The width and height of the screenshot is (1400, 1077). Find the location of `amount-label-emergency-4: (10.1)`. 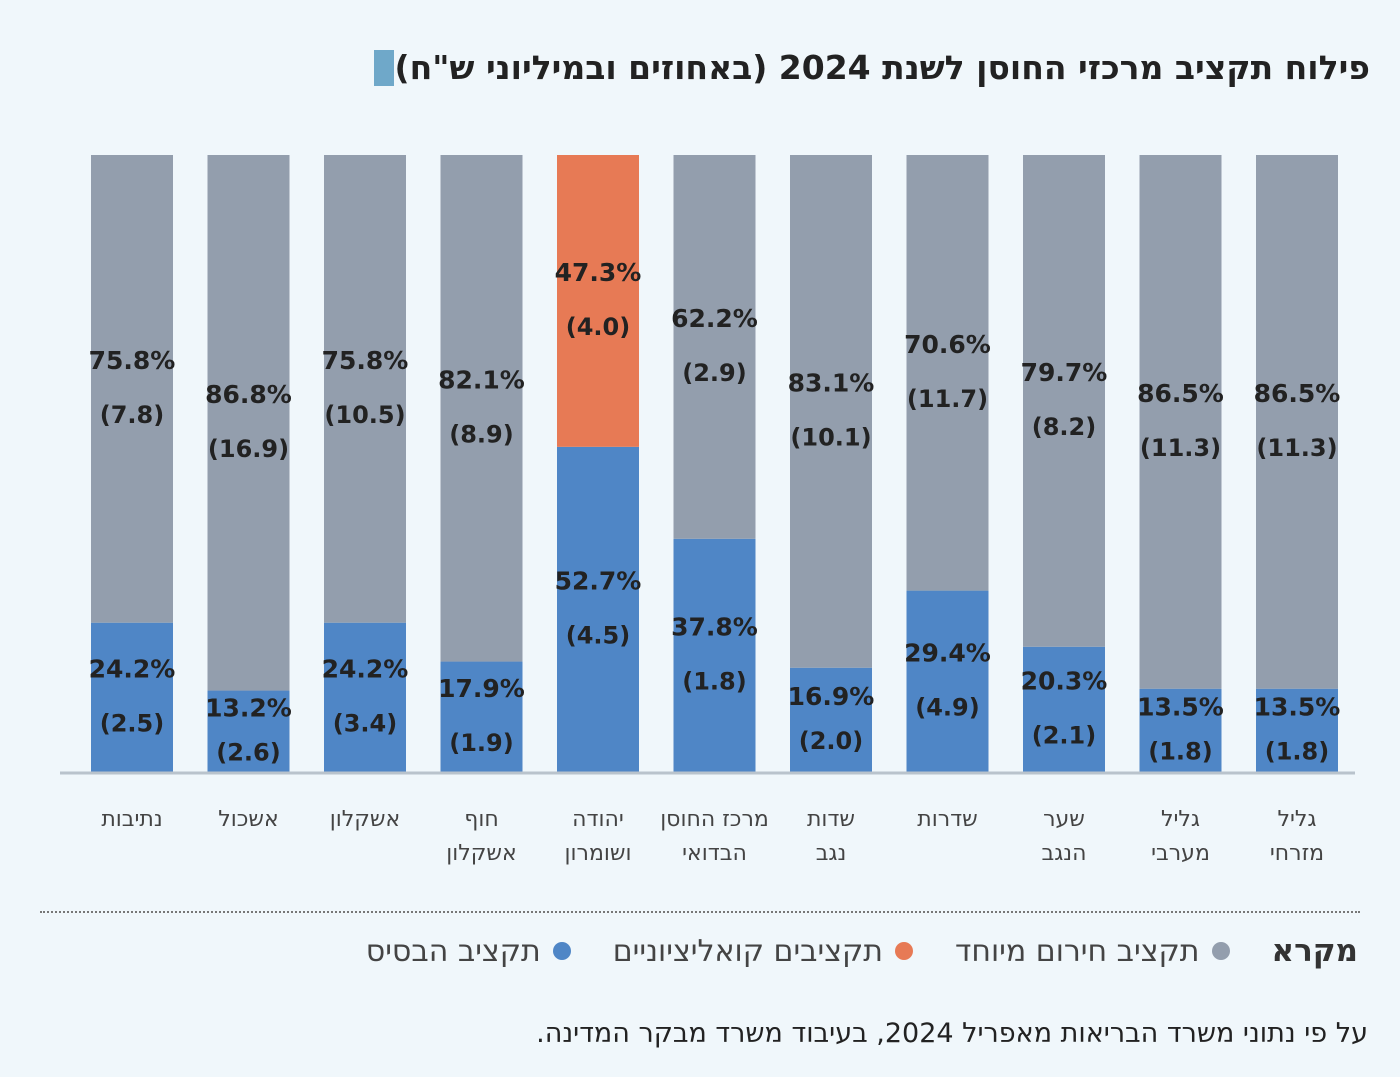

amount-label-emergency-4: (10.1) is located at coordinates (830, 437).